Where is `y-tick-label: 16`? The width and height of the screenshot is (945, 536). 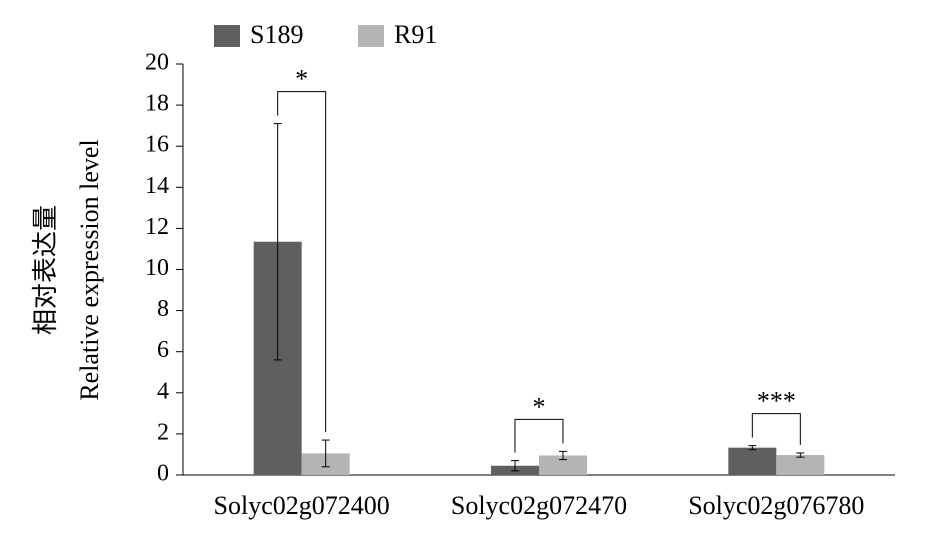 y-tick-label: 16 is located at coordinates (157, 145).